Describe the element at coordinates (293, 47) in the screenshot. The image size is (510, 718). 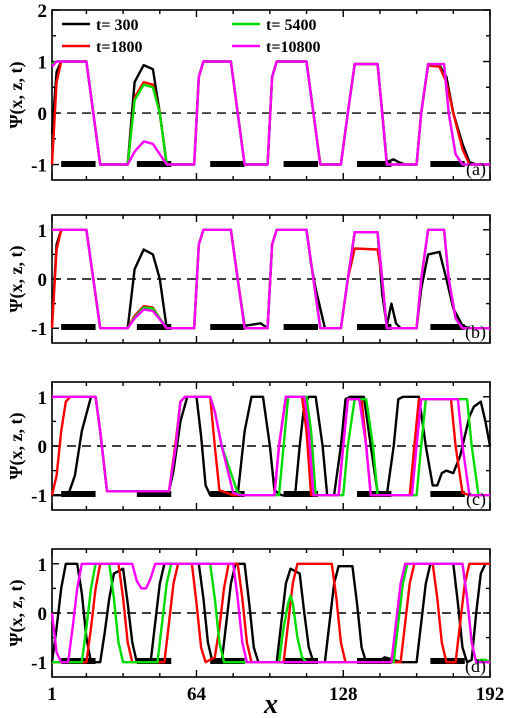
I see `legend-label: t=10800` at that location.